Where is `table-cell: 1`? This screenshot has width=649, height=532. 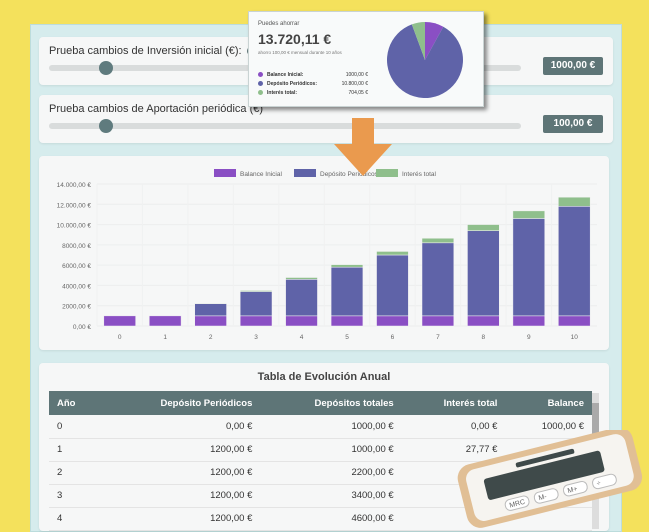
table-cell: 1 is located at coordinates (75, 450).